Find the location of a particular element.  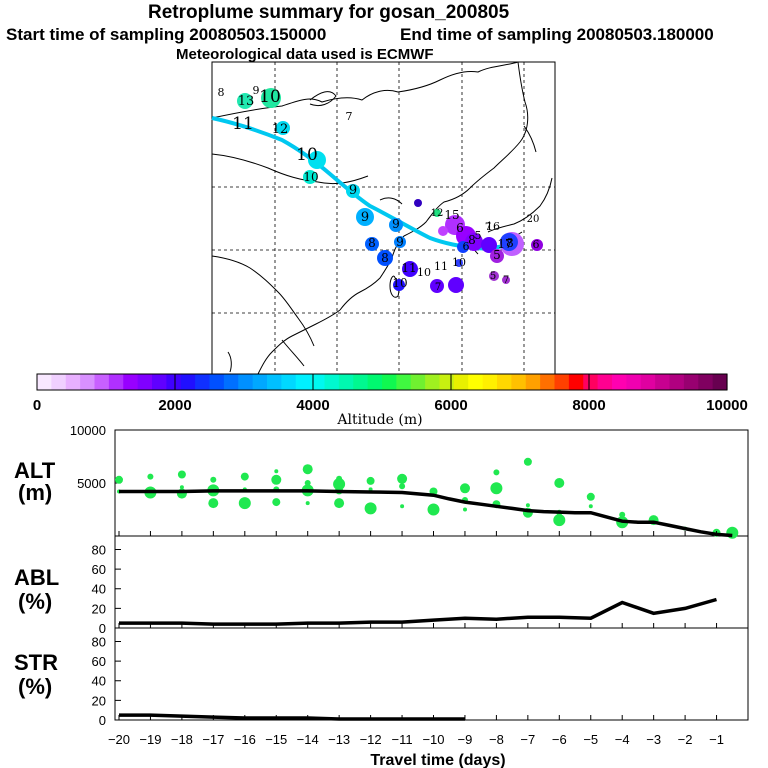

alt-panel-label: ALT is located at coordinates (35, 470).